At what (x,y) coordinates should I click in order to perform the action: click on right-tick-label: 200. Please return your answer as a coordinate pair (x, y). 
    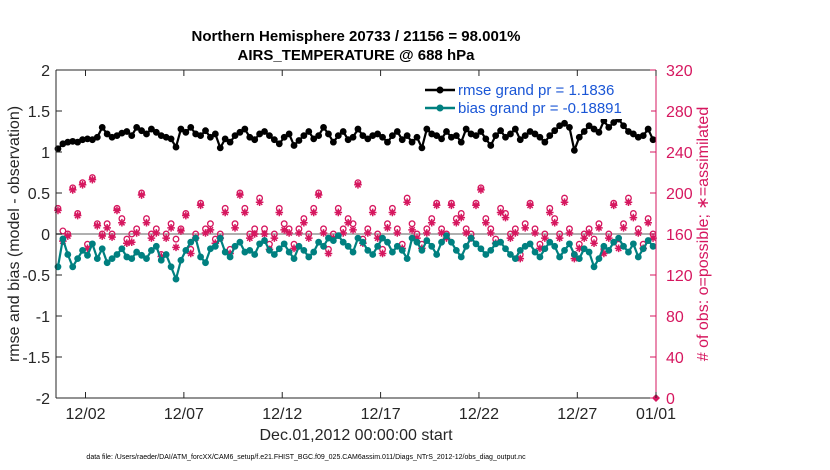
    Looking at the image, I should click on (679, 194).